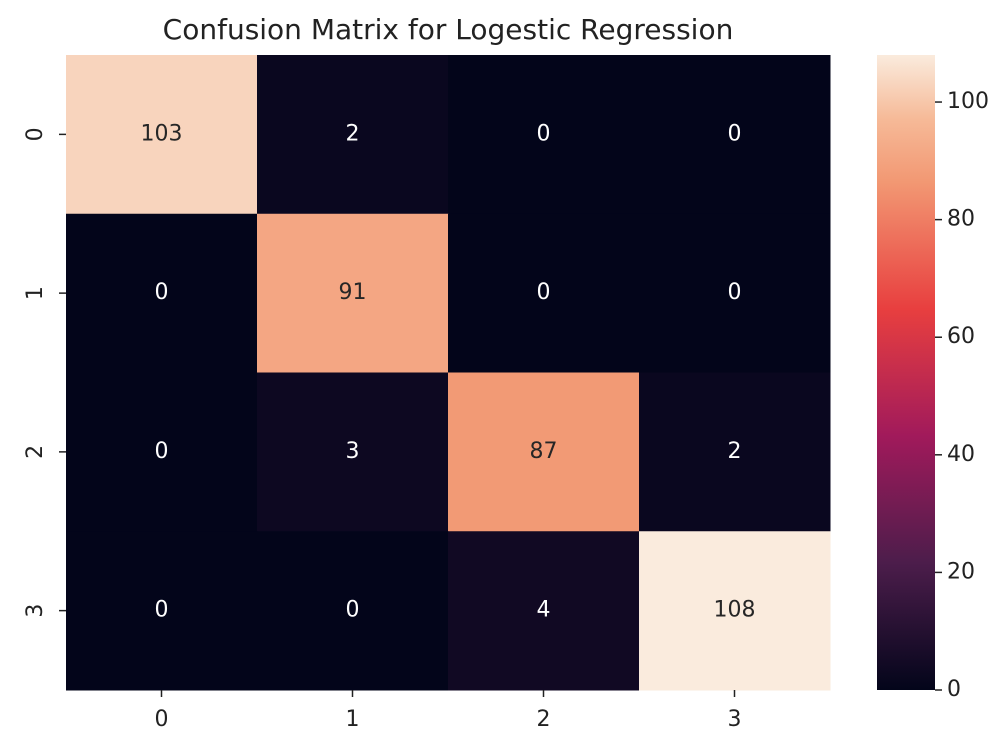  I want to click on x-tick-label: 0, so click(162, 719).